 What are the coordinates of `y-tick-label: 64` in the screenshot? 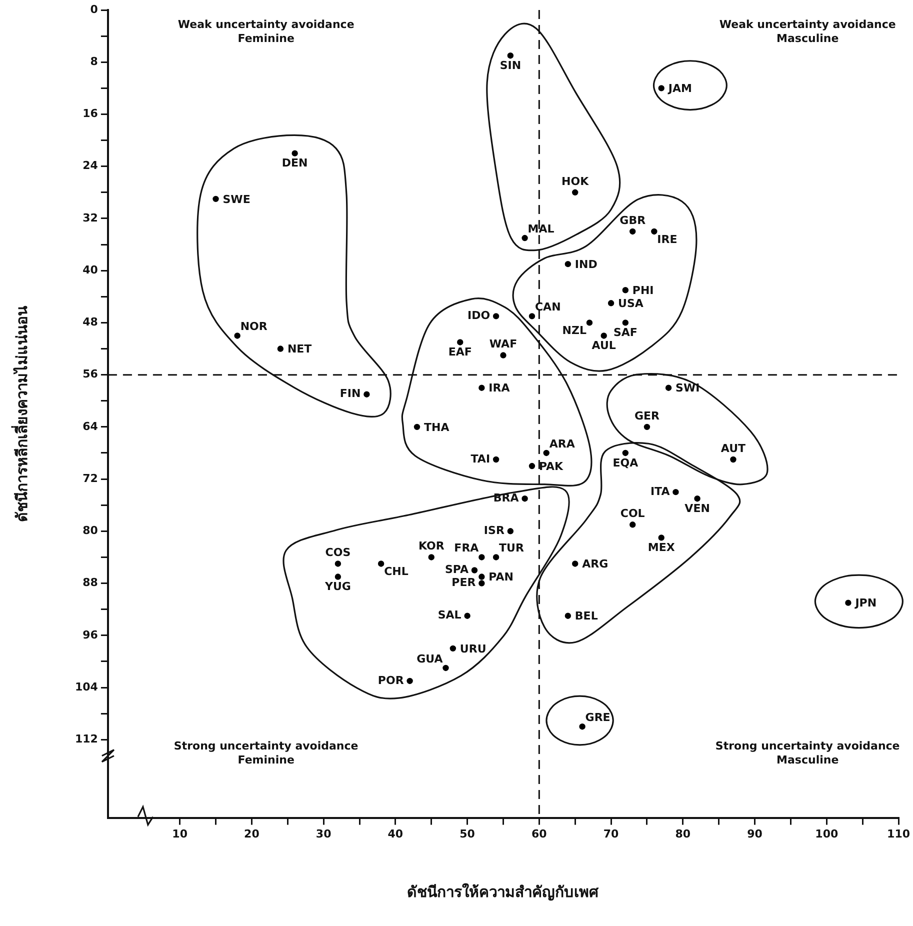 It's located at (90, 426).